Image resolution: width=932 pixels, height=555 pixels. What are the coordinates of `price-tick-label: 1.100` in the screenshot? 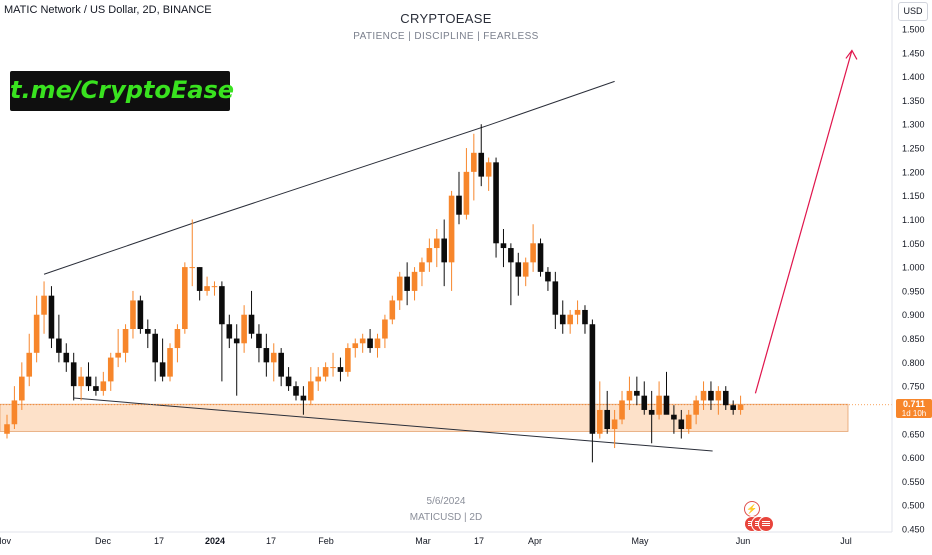 It's located at (913, 220).